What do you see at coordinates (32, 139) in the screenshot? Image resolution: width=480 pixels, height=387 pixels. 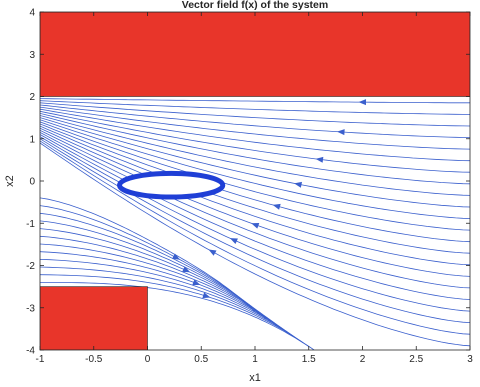 I see `y-tick-label: 1` at bounding box center [32, 139].